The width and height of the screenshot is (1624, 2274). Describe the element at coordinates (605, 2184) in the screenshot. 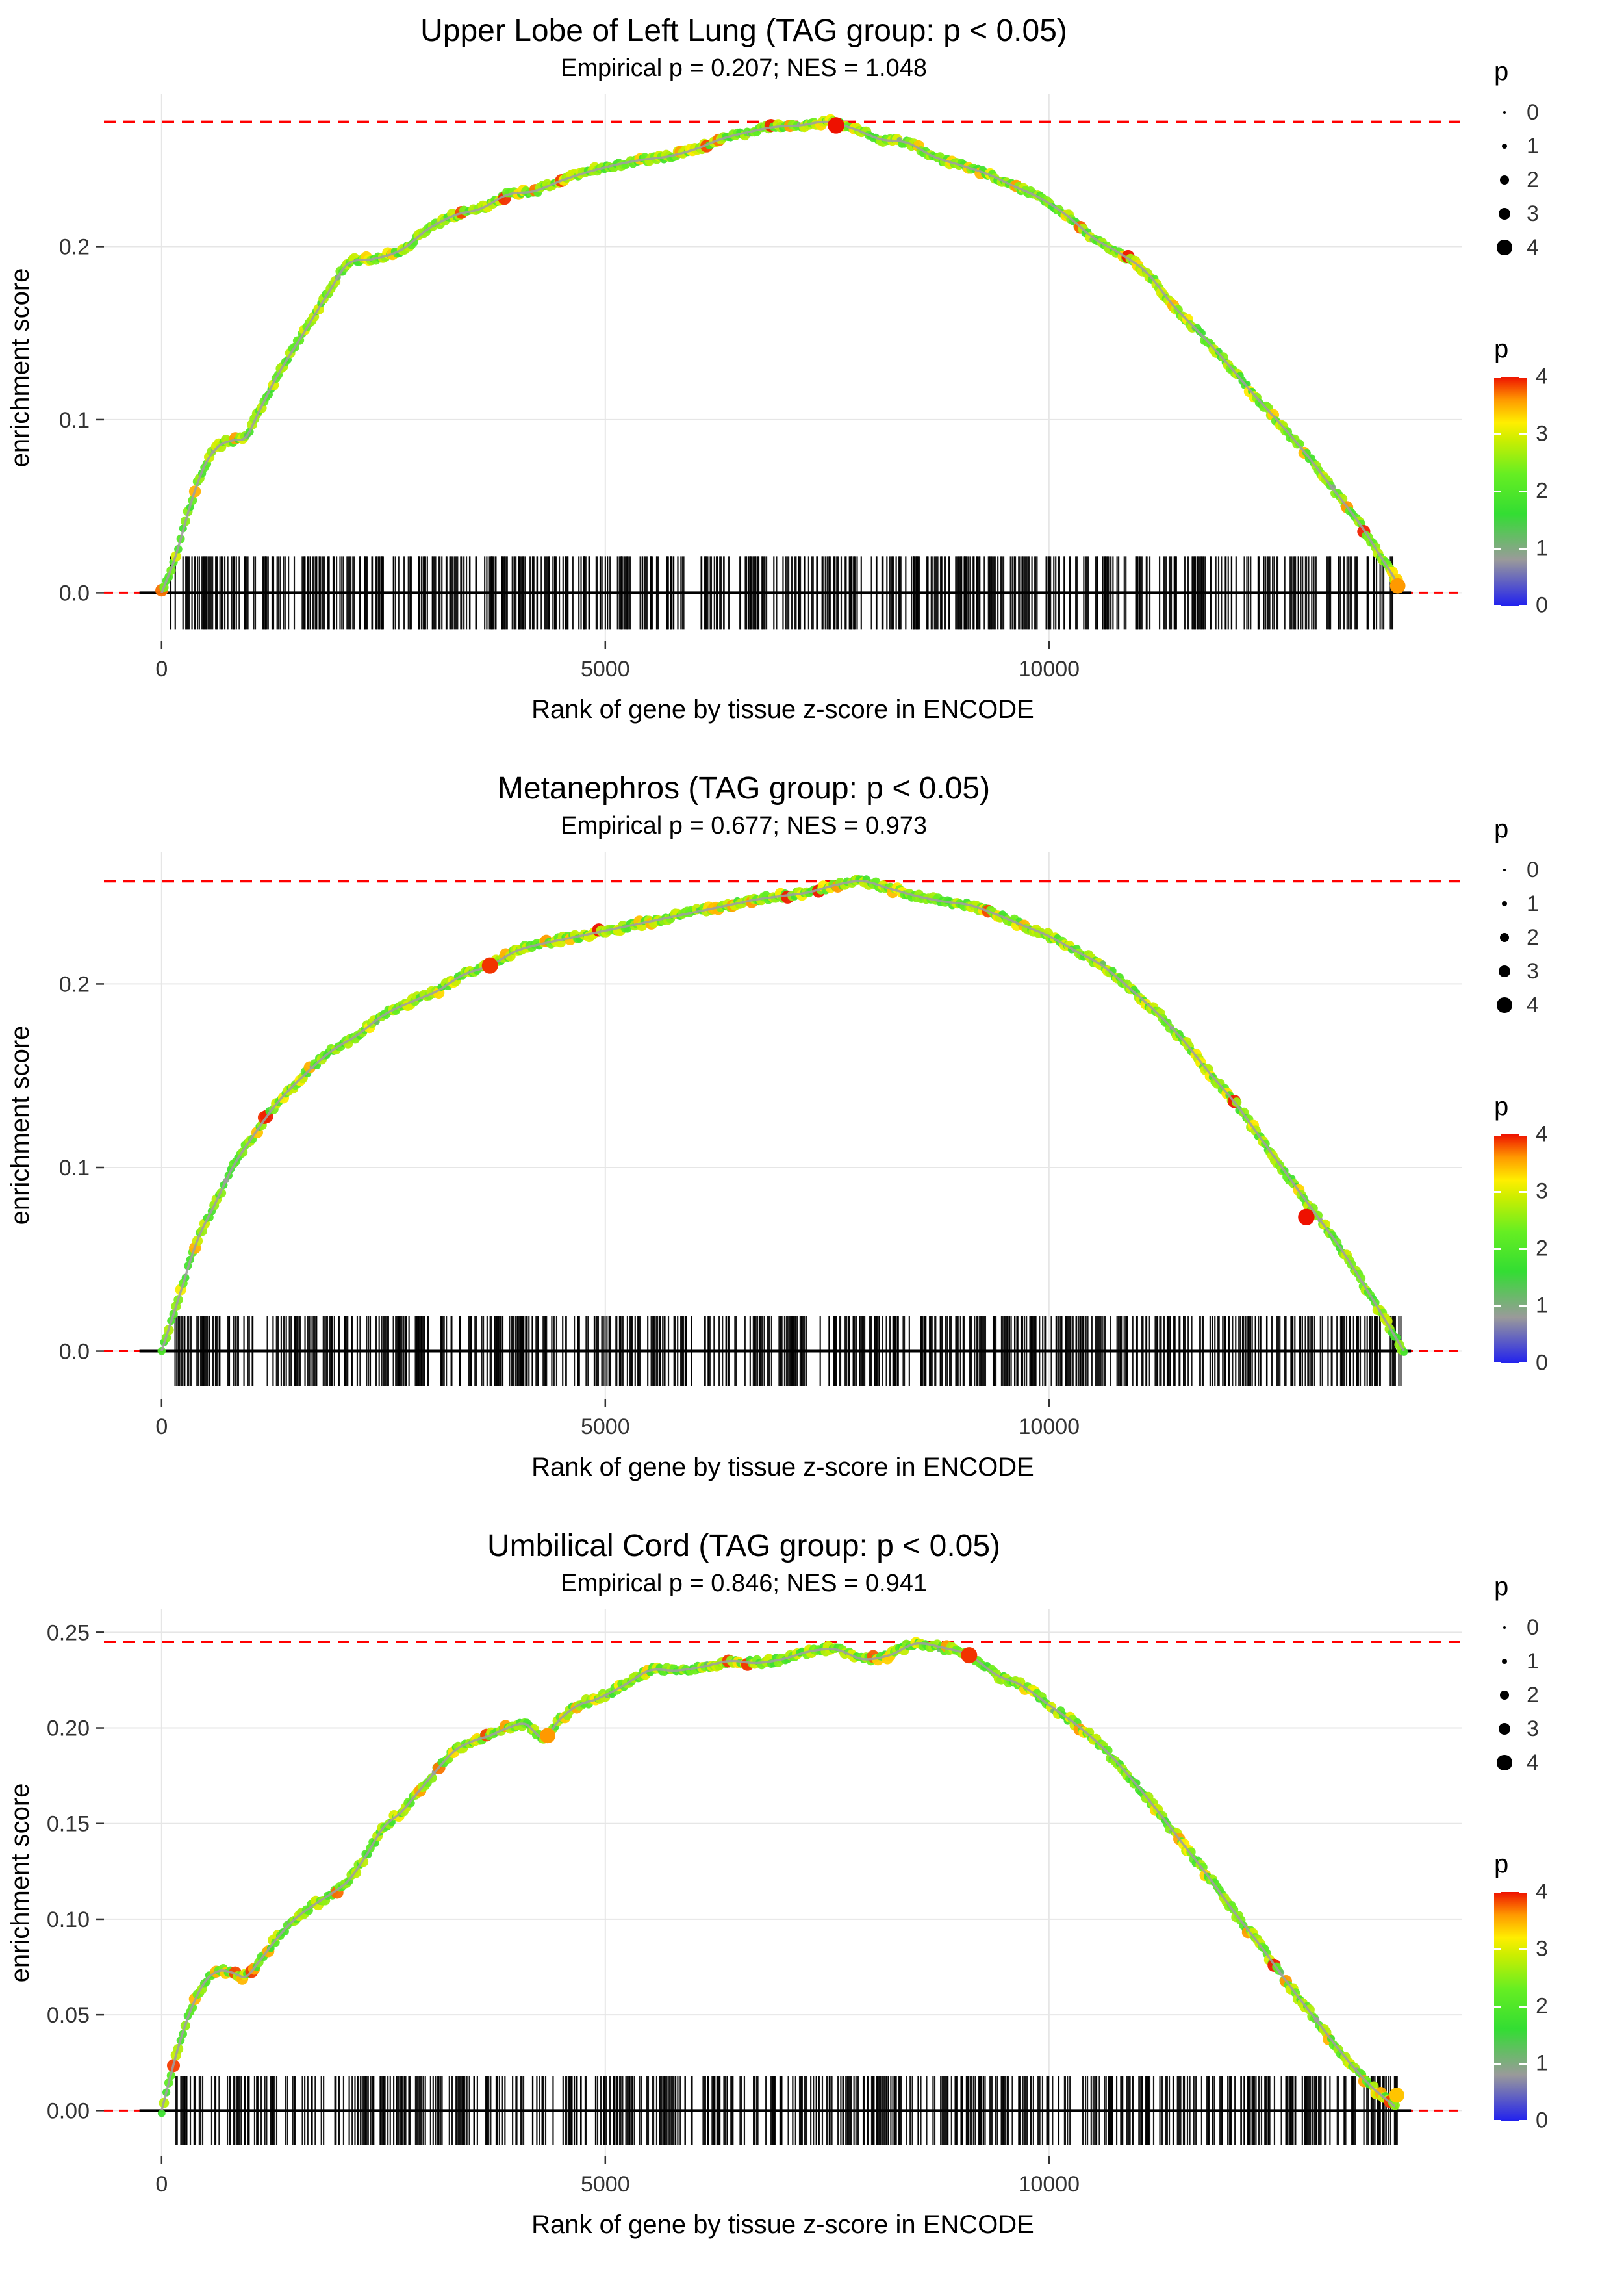

I see `x-tick-label: 5000` at that location.